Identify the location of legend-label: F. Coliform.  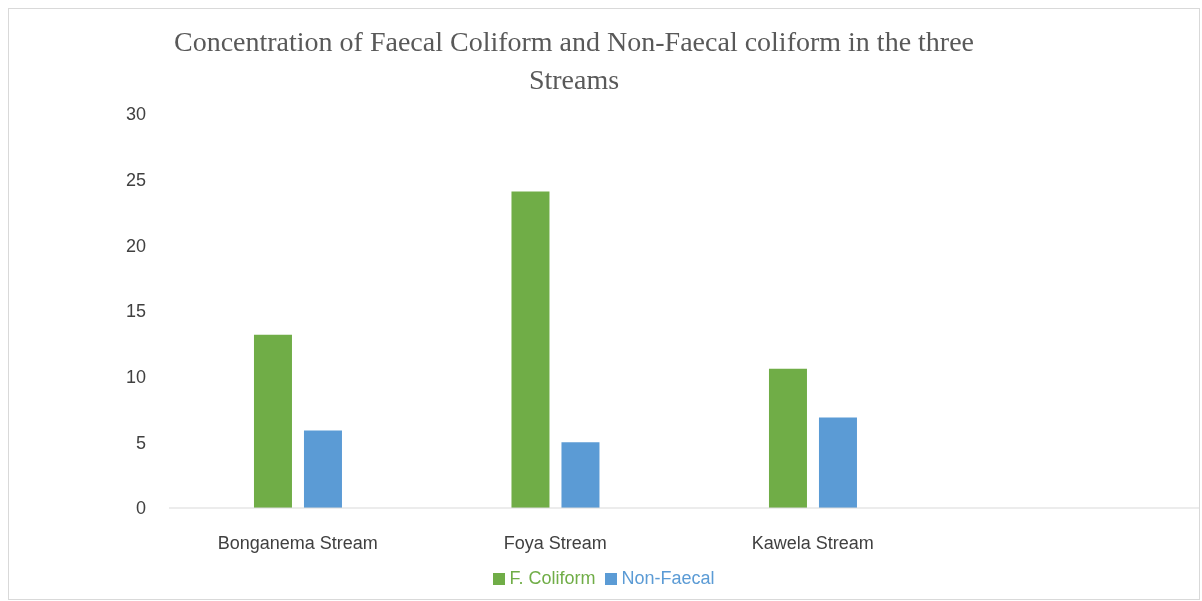
(552, 578).